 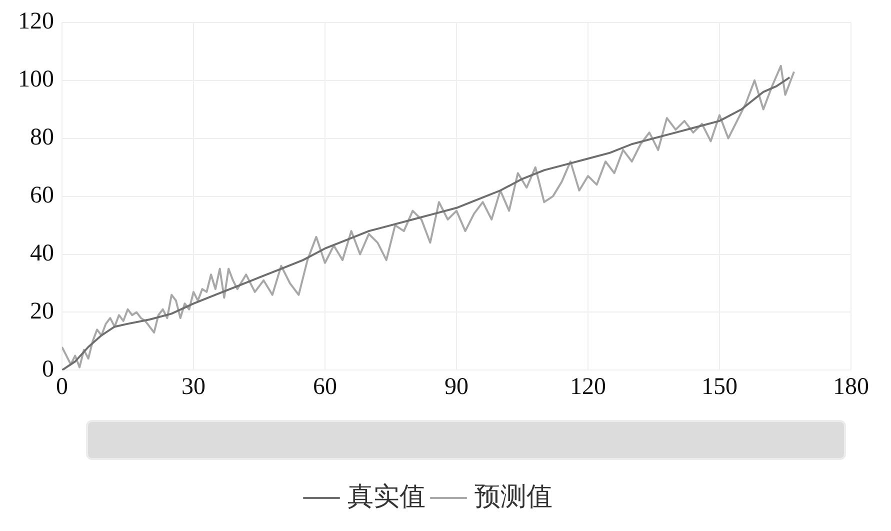 I want to click on y-tick-label: 20, so click(x=42, y=311).